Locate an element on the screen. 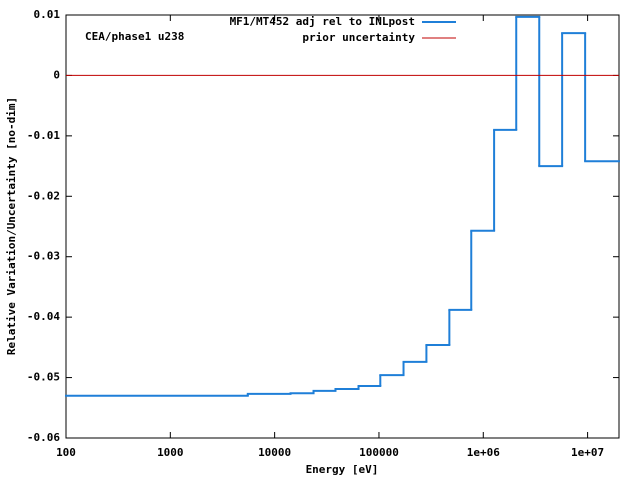  y-tick-label: -0.02 is located at coordinates (43, 195).